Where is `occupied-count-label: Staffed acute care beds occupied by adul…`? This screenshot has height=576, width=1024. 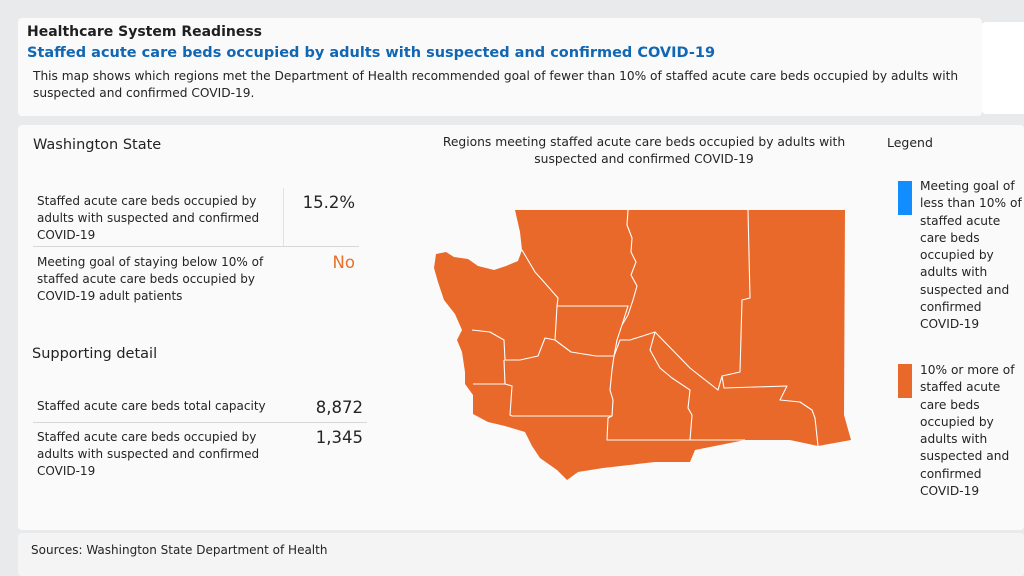 occupied-count-label: Staffed acute care beds occupied by adul… is located at coordinates (148, 454).